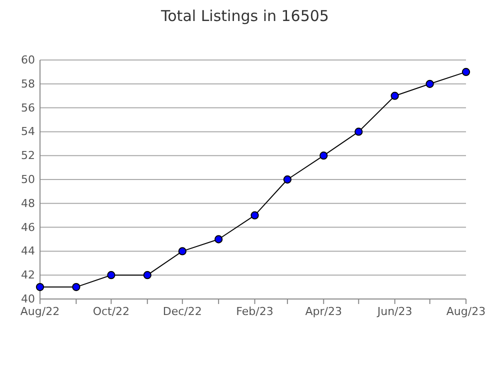 The image size is (490, 380). I want to click on y-tick-label: 54, so click(28, 131).